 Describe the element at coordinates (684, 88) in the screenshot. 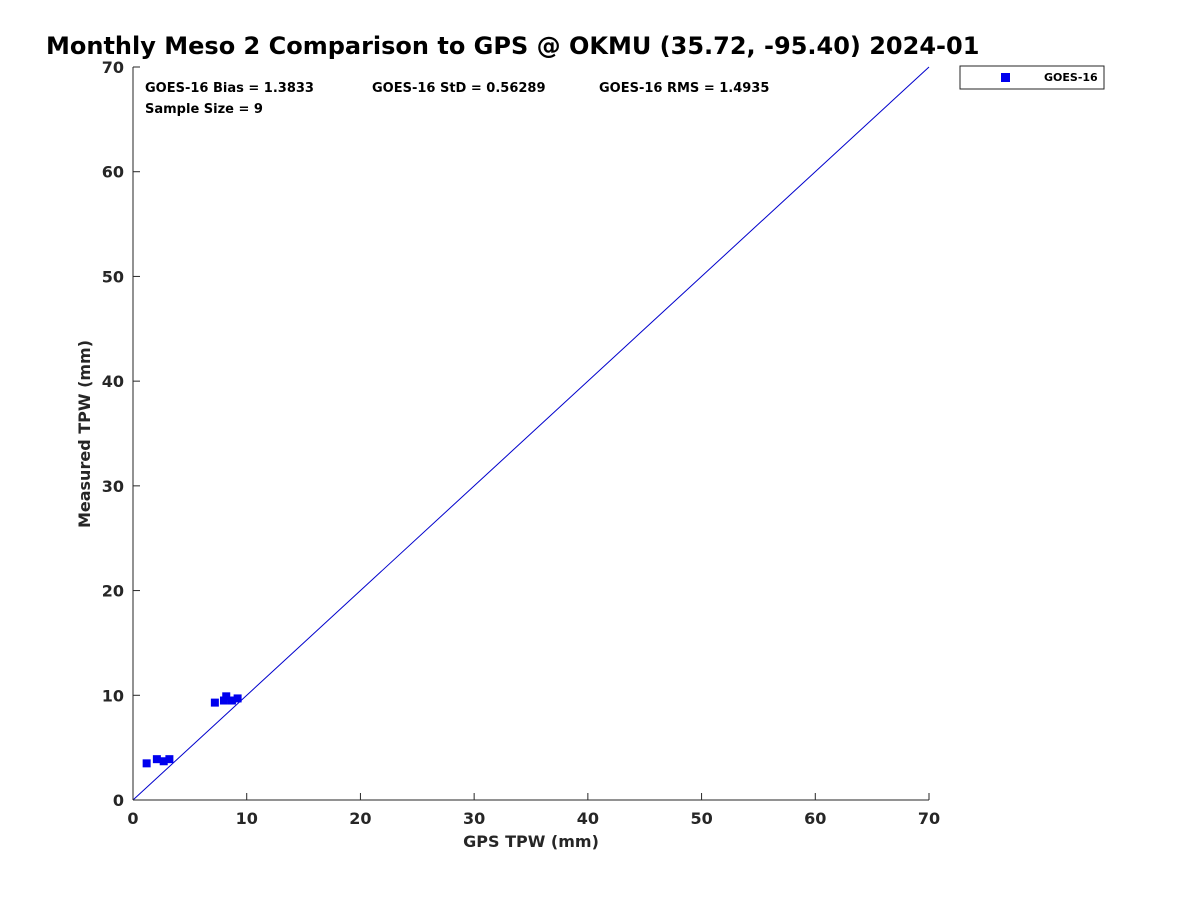

I see `rms-annotation: GOES-16 RMS = 1.4935` at that location.